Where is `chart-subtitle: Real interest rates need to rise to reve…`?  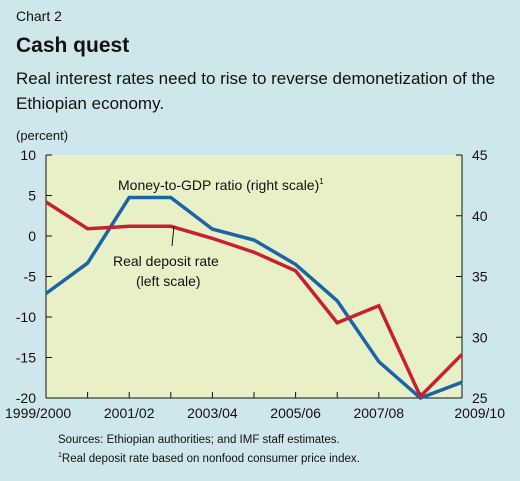
chart-subtitle: Real interest rates need to rise to reve… is located at coordinates (256, 91).